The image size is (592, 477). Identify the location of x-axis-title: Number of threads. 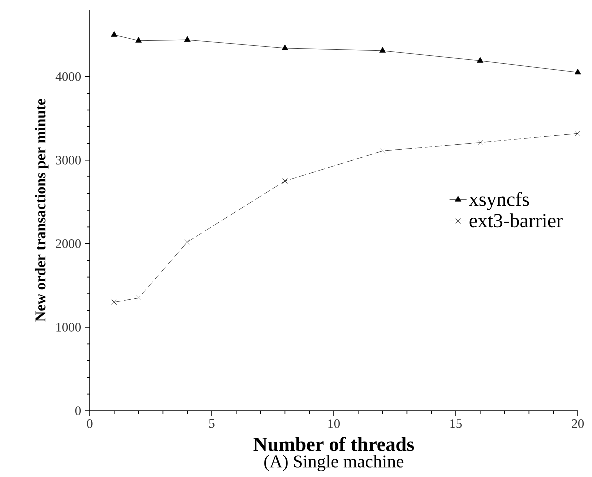
(334, 444).